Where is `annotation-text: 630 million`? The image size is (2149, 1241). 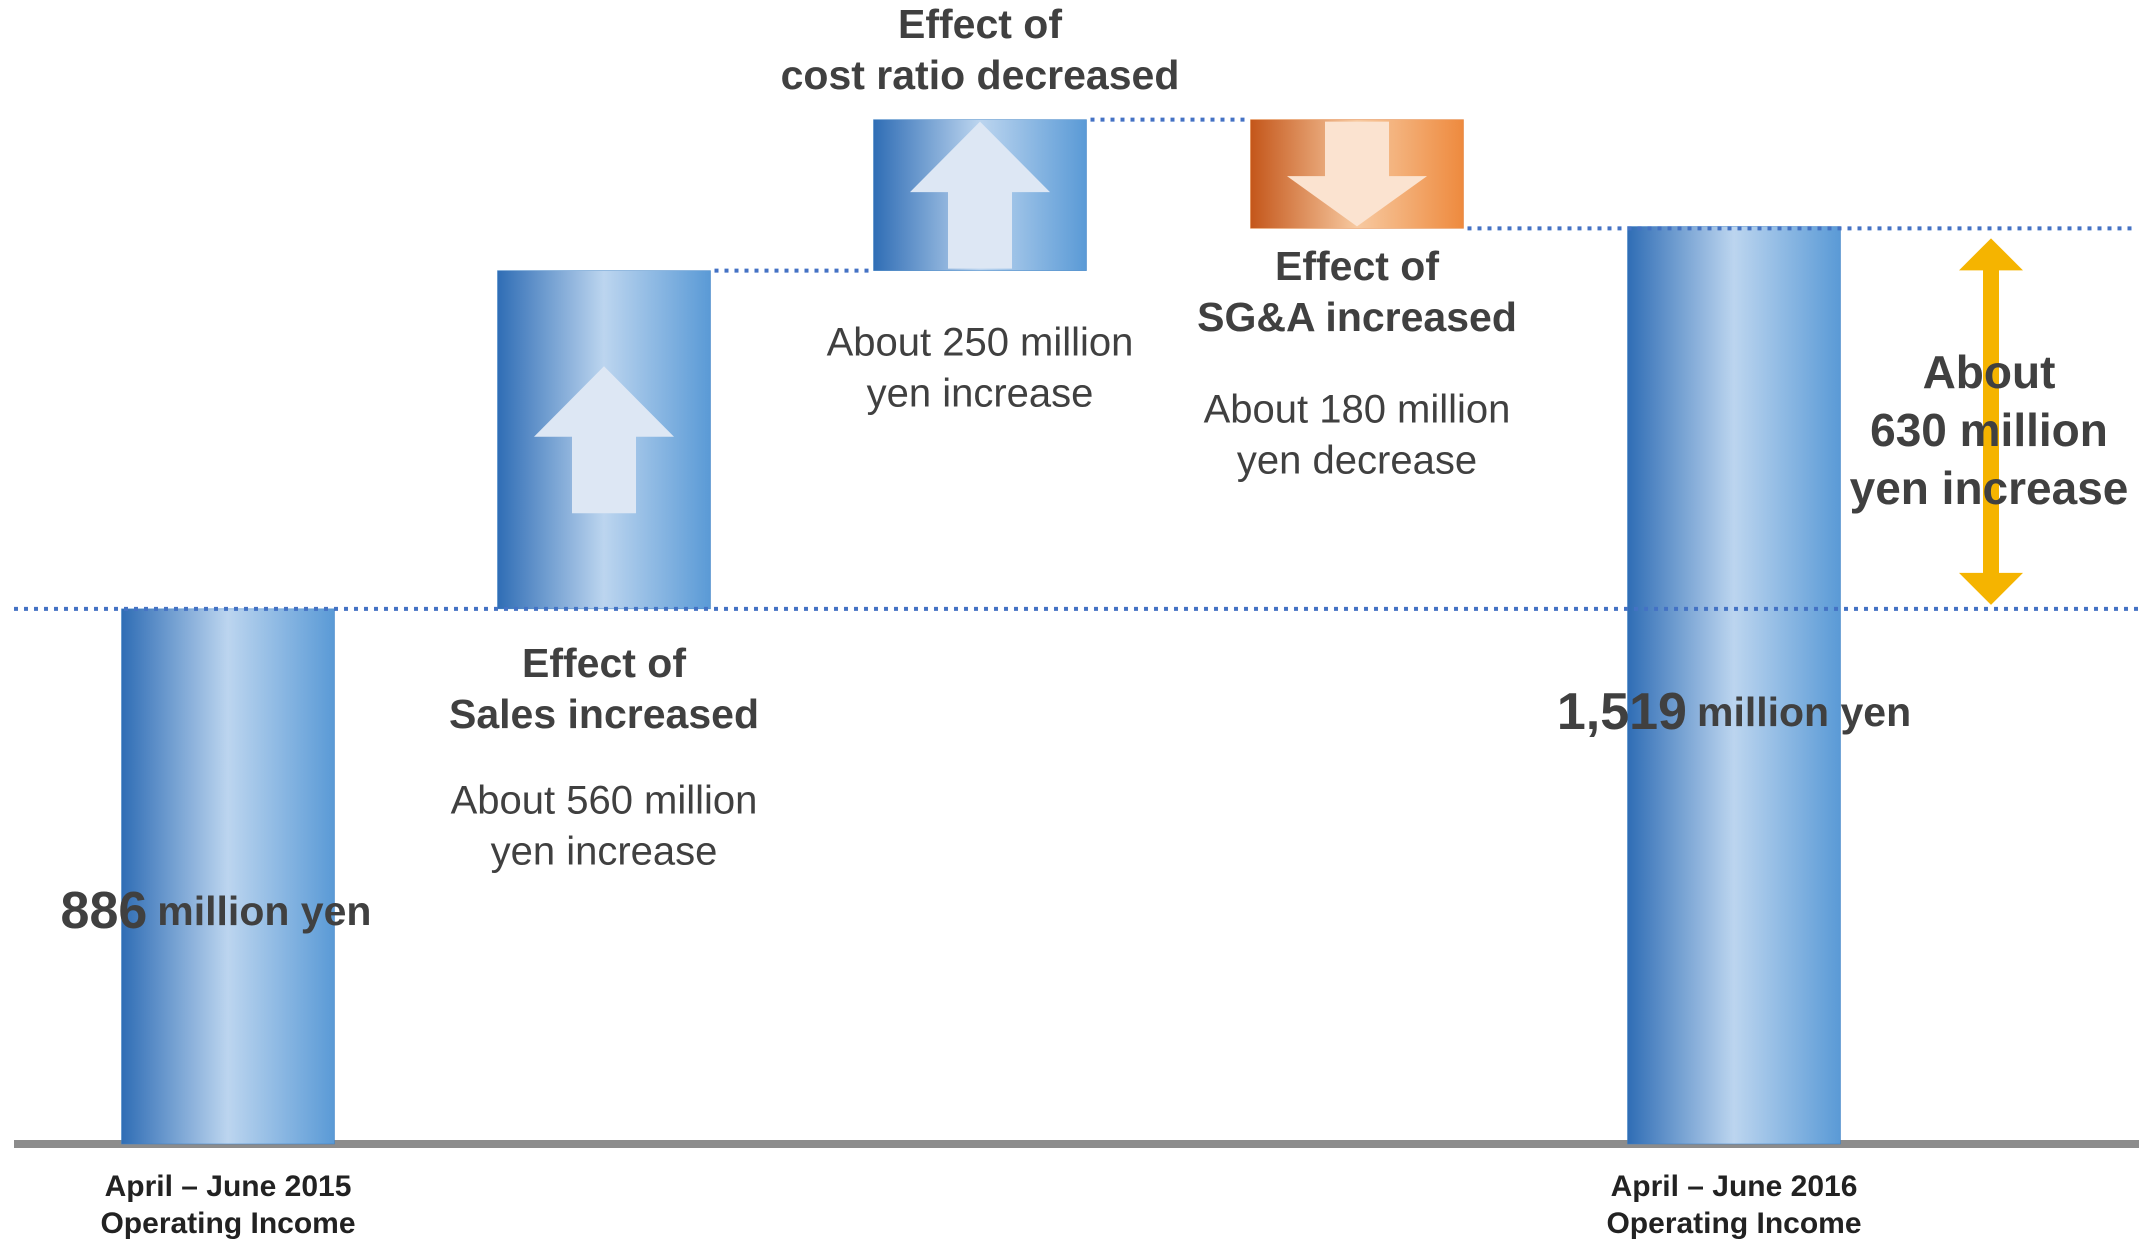 annotation-text: 630 million is located at coordinates (1989, 430).